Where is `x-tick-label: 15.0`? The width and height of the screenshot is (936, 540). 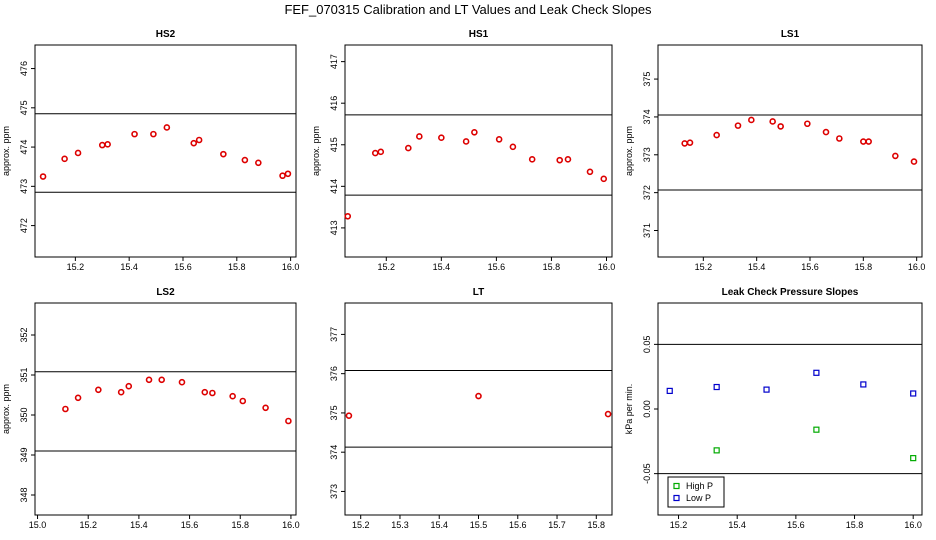
x-tick-label: 15.0 is located at coordinates (38, 525).